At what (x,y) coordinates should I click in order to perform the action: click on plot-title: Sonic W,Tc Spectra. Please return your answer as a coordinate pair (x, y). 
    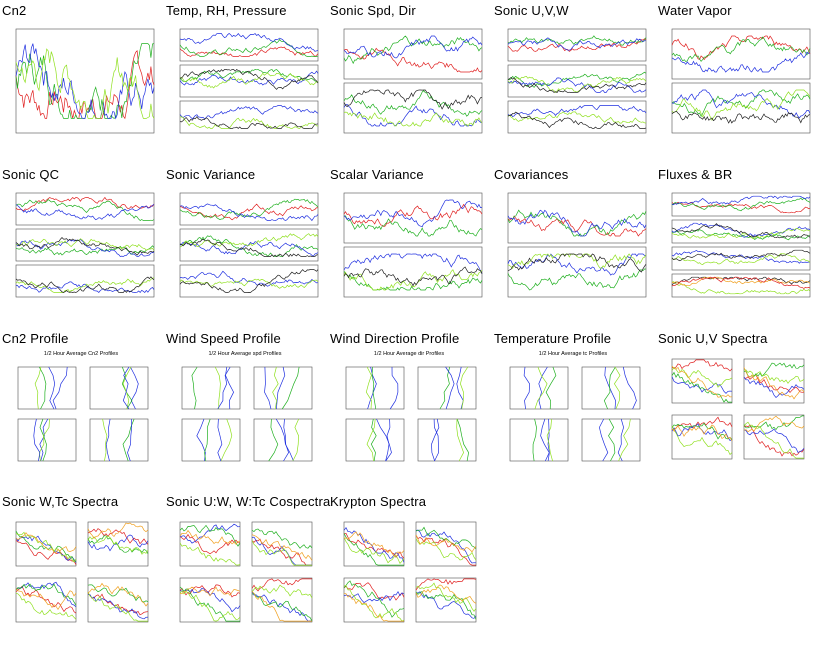
    Looking at the image, I should click on (60, 501).